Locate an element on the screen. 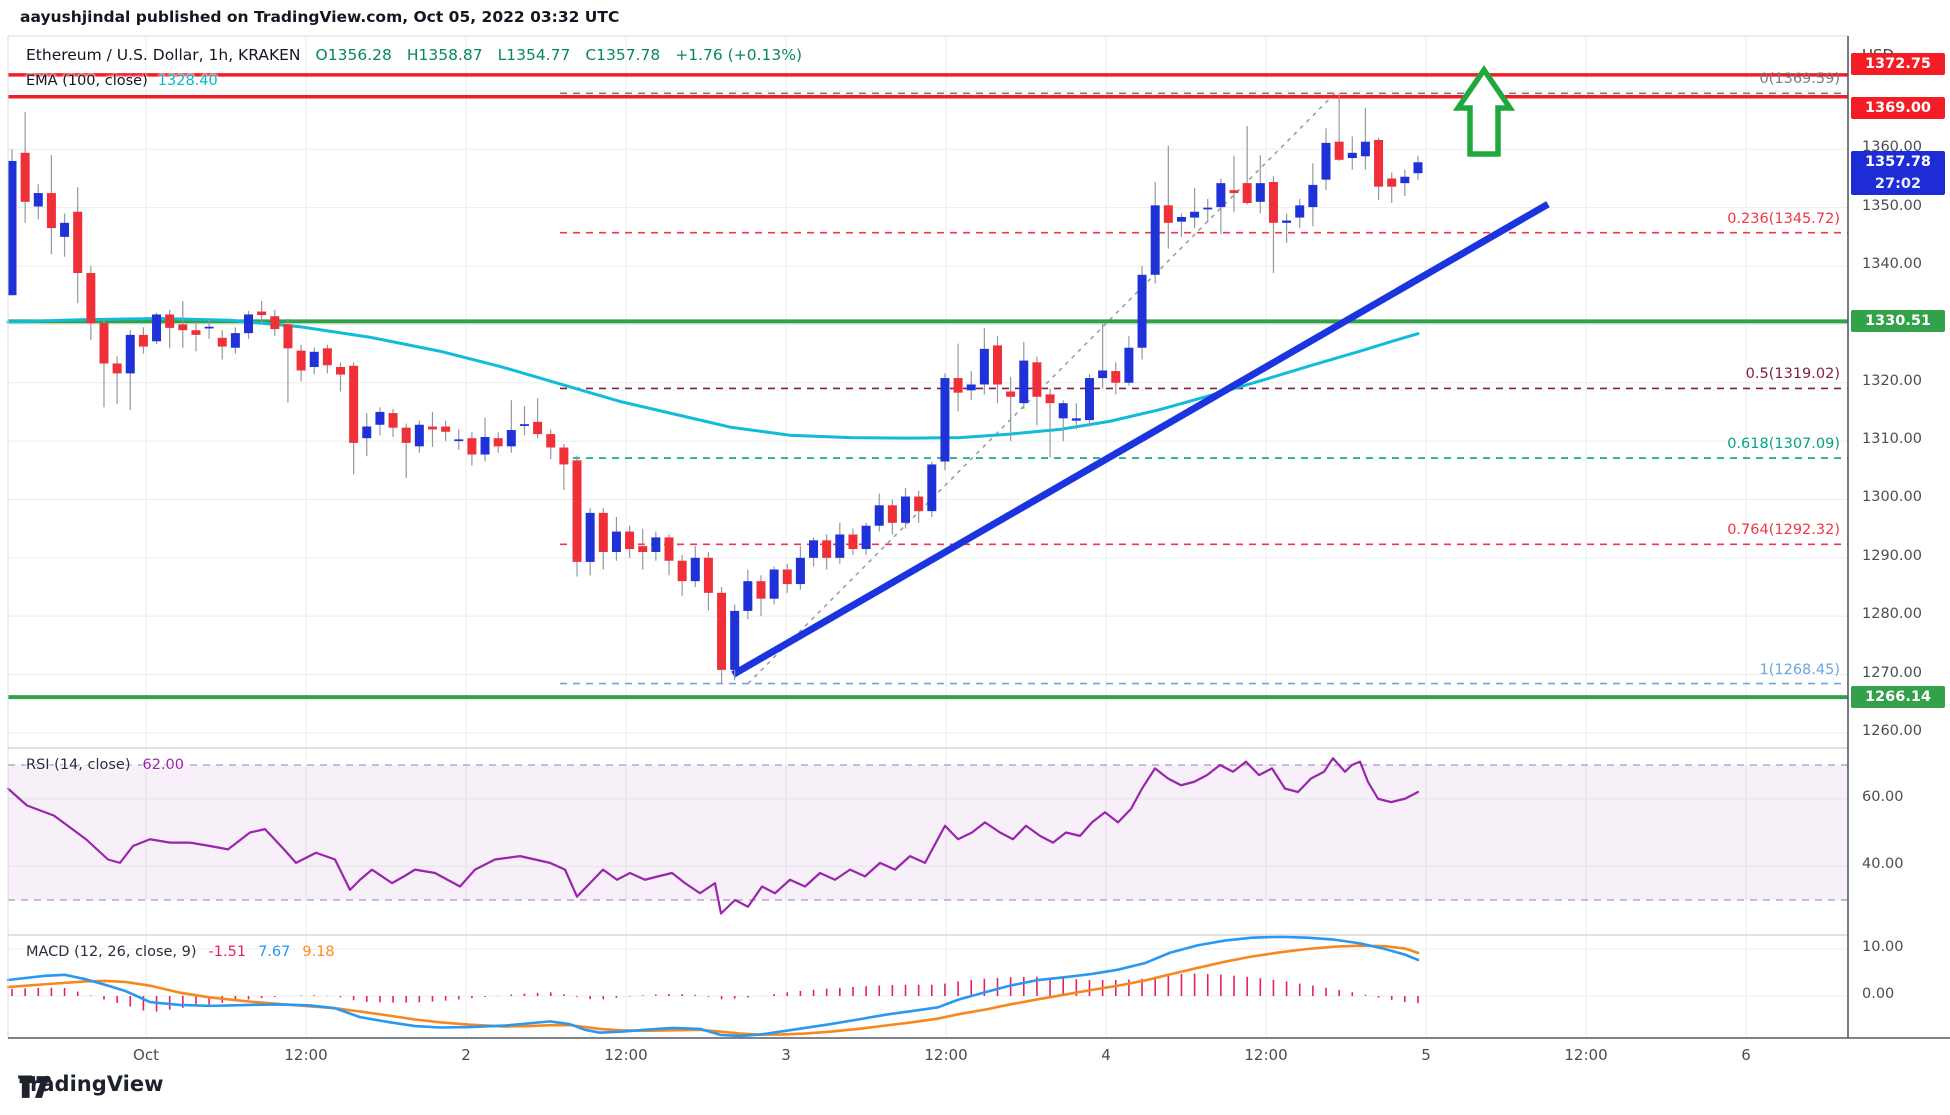  macd-tick-label: 0.00 is located at coordinates (1878, 994).